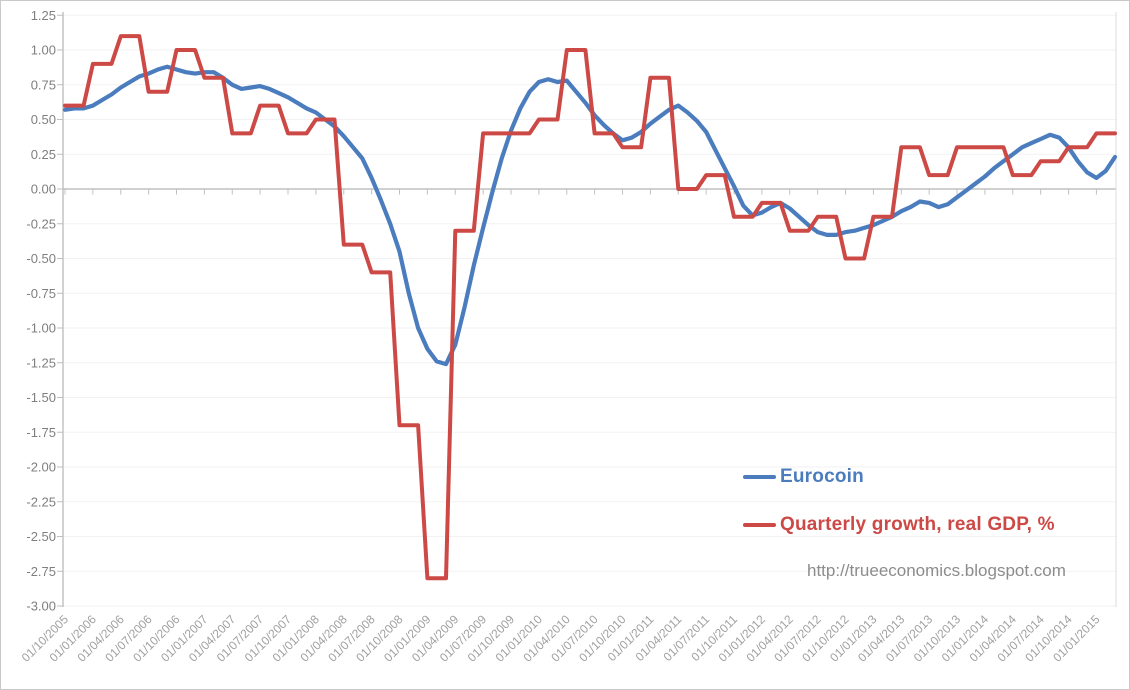 The width and height of the screenshot is (1130, 690). What do you see at coordinates (41, 571) in the screenshot?
I see `svg-text: -2.75` at bounding box center [41, 571].